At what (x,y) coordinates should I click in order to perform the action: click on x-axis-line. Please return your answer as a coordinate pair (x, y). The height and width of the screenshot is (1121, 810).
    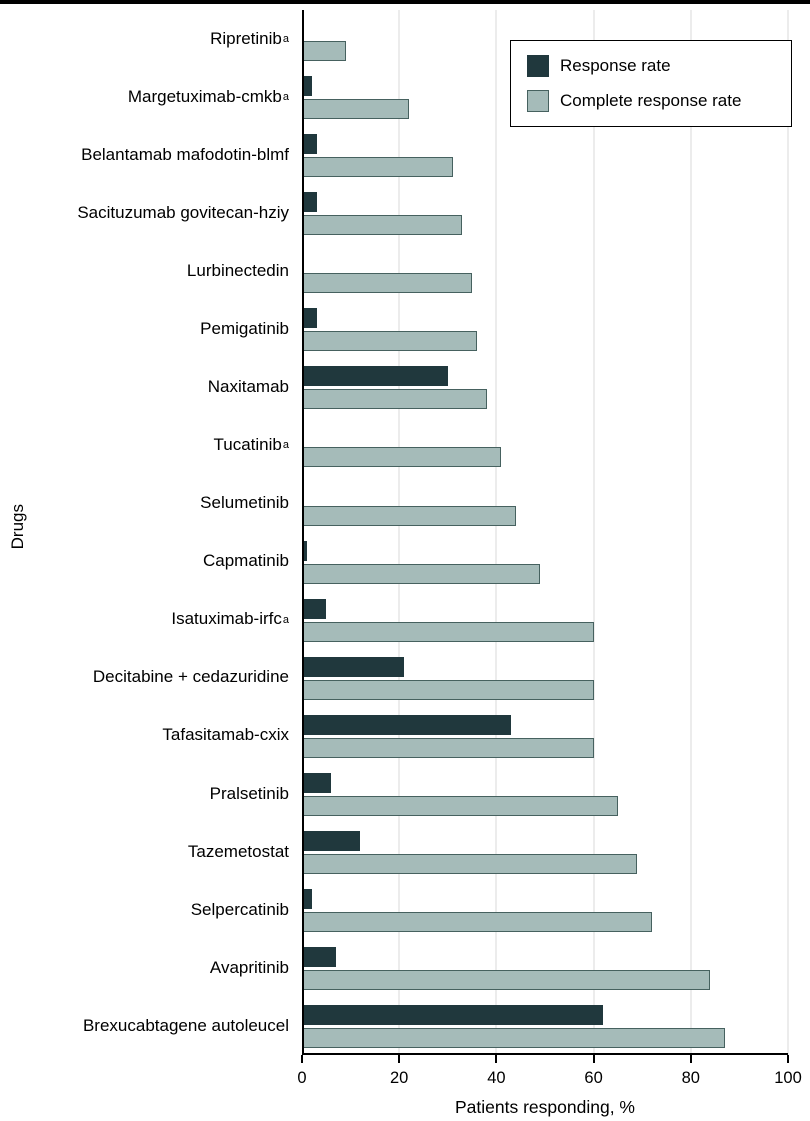
    Looking at the image, I should click on (545, 1054).